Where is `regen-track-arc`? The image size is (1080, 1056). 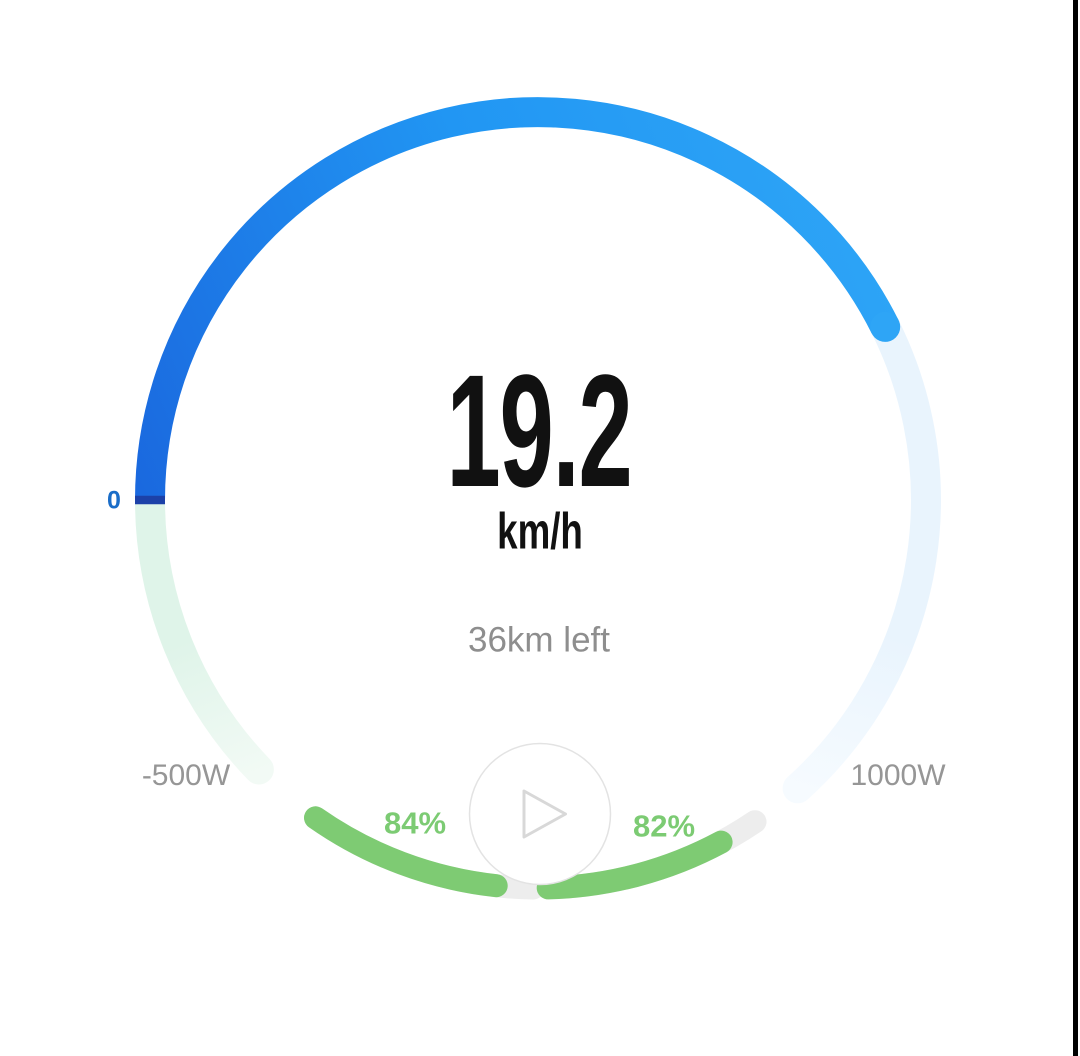 regen-track-arc is located at coordinates (204, 635).